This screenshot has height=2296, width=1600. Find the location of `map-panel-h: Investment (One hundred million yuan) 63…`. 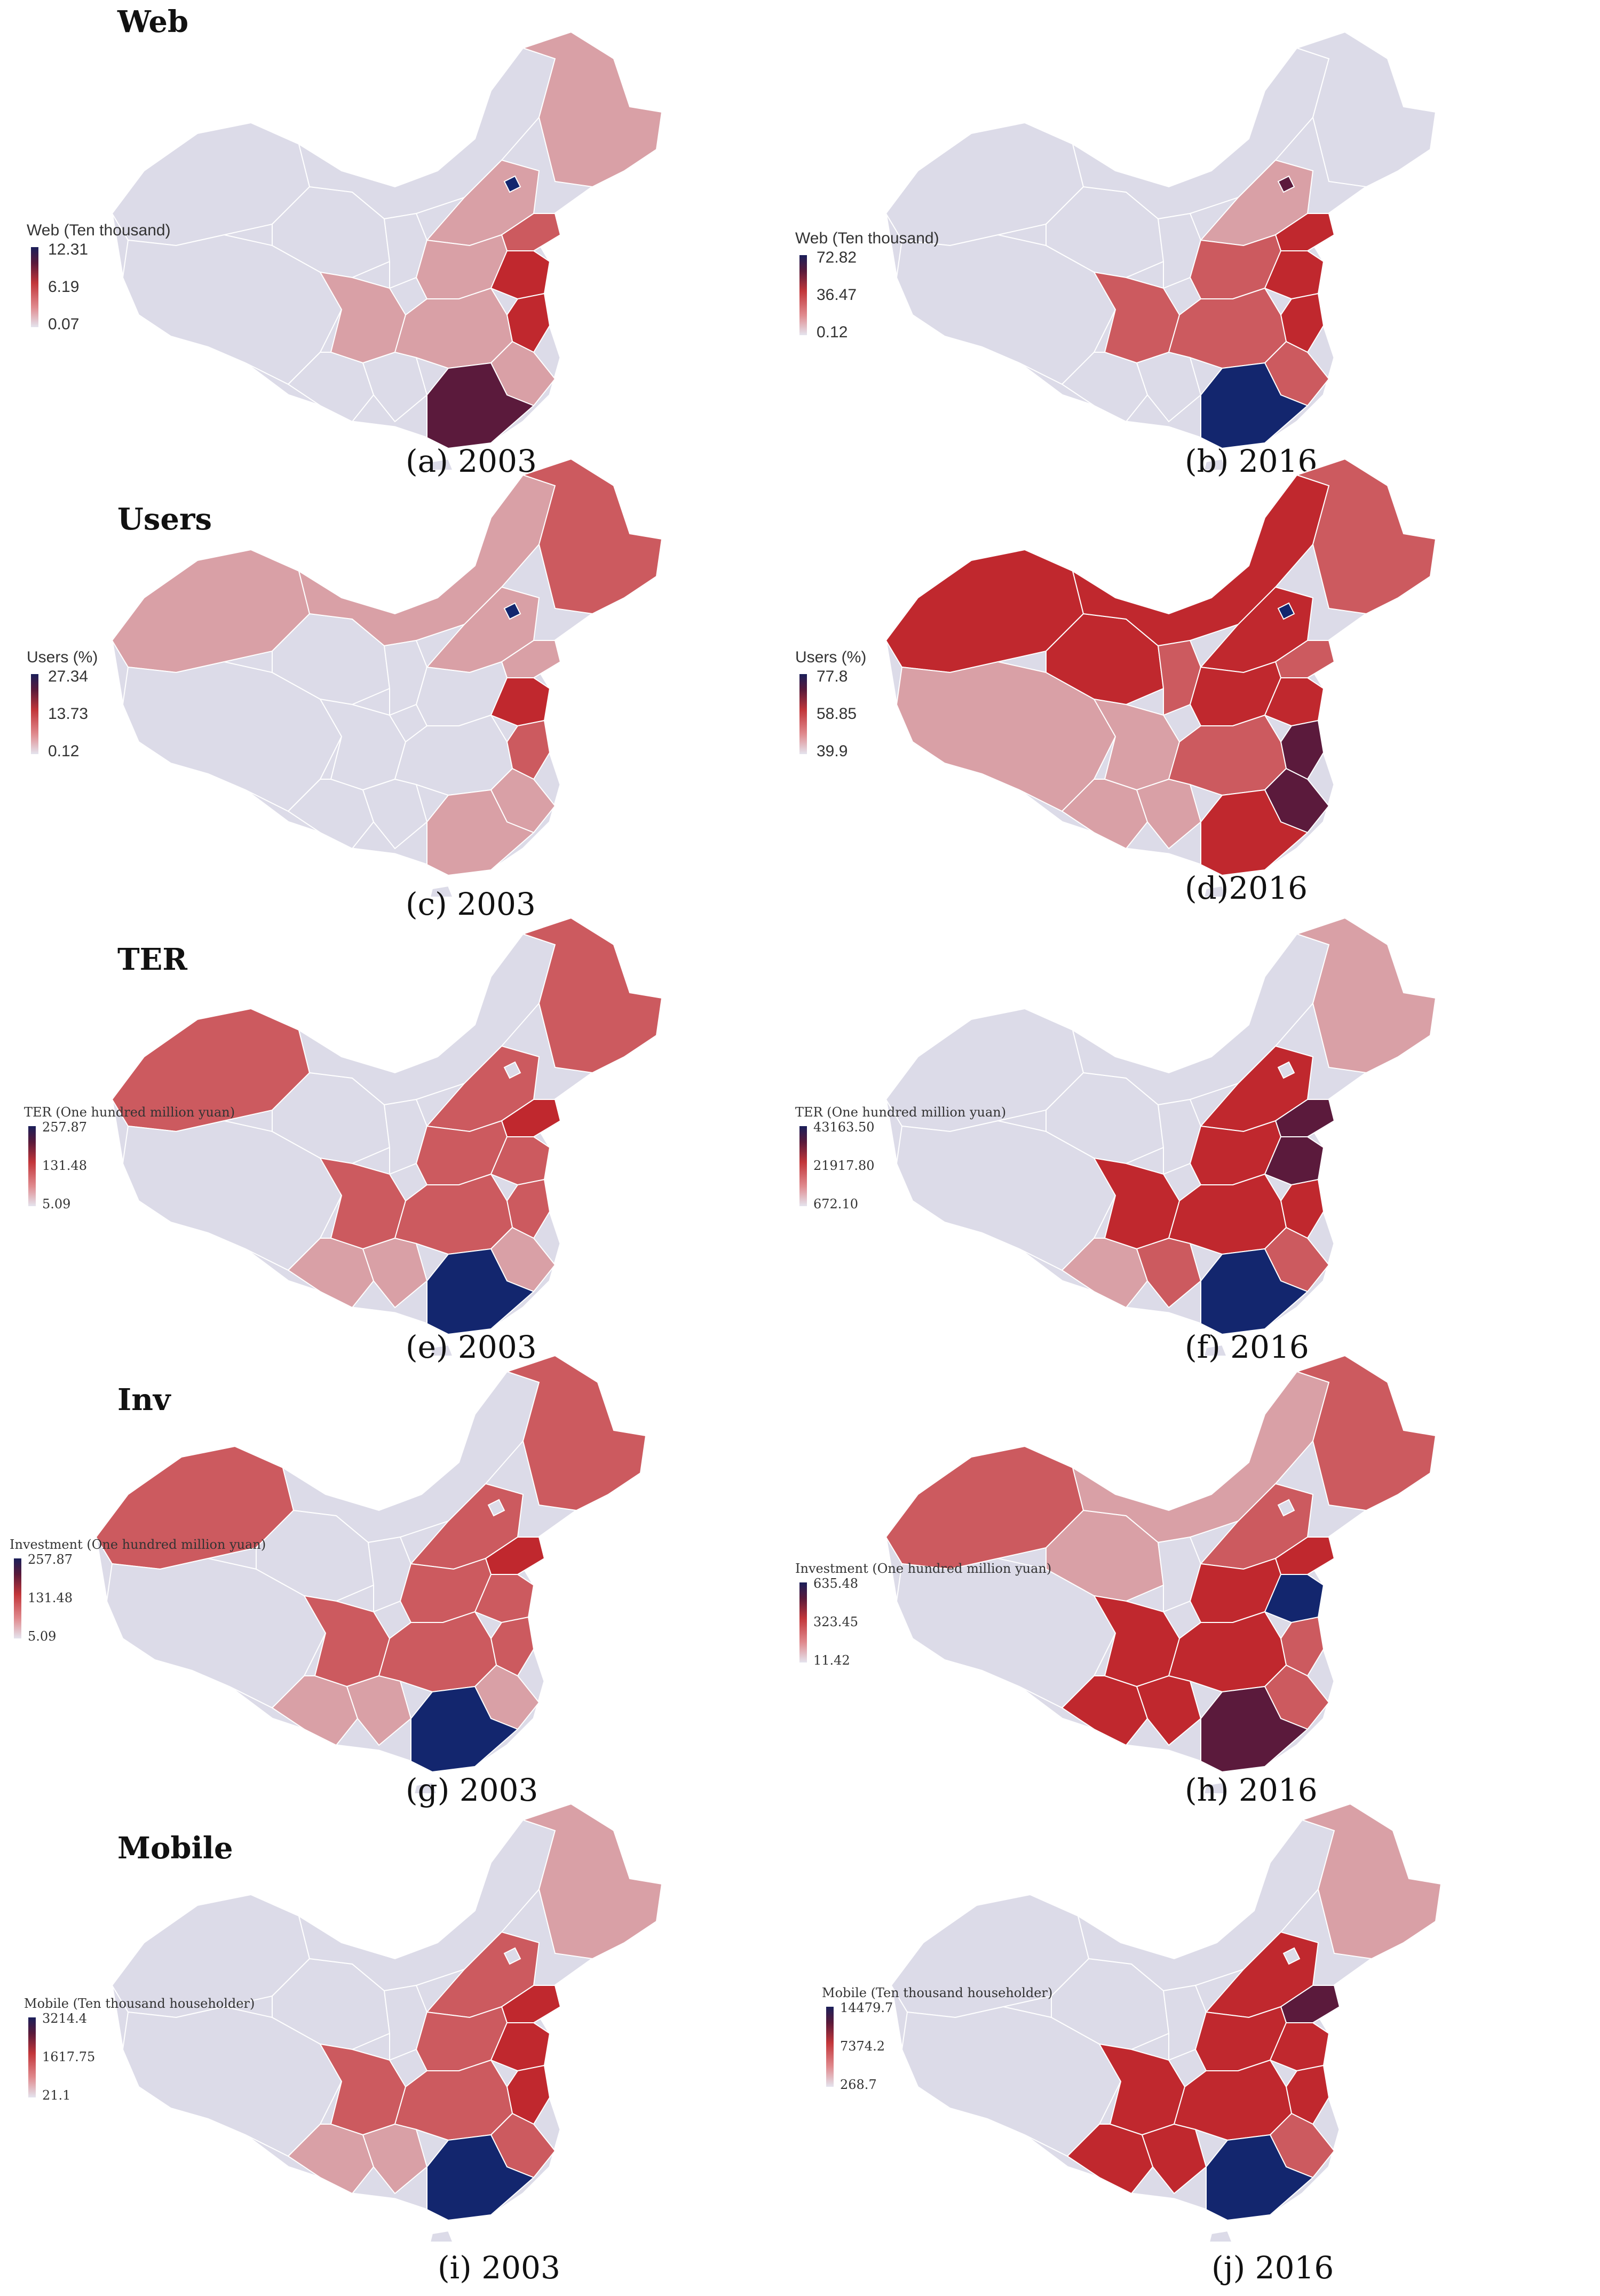

map-panel-h: Investment (One hundred million yuan) 63… is located at coordinates (1180, 1563).